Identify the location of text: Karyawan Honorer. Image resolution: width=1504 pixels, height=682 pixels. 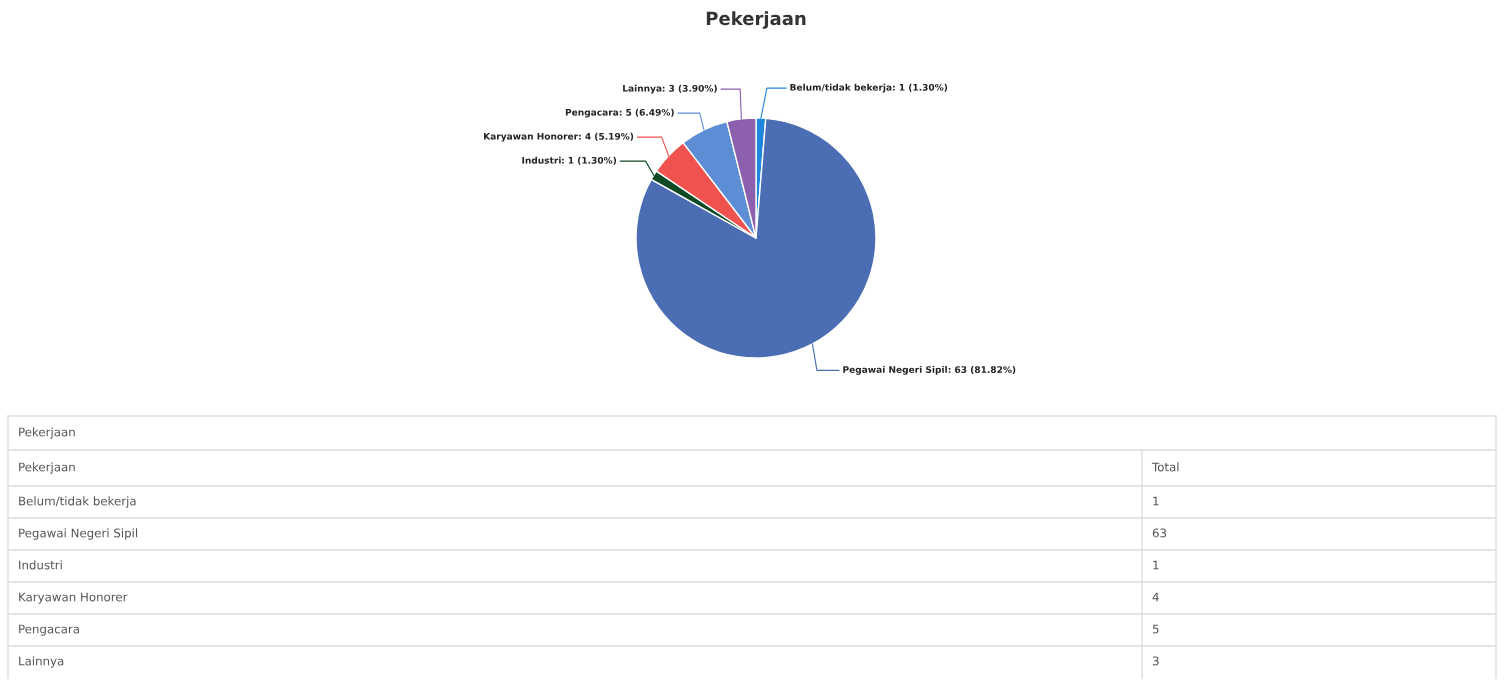
(73, 598).